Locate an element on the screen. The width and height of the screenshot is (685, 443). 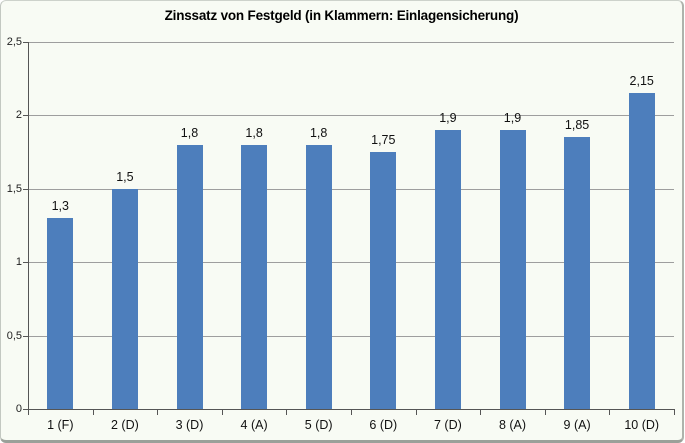
x-axis-category-label: 1 (F) is located at coordinates (60, 425).